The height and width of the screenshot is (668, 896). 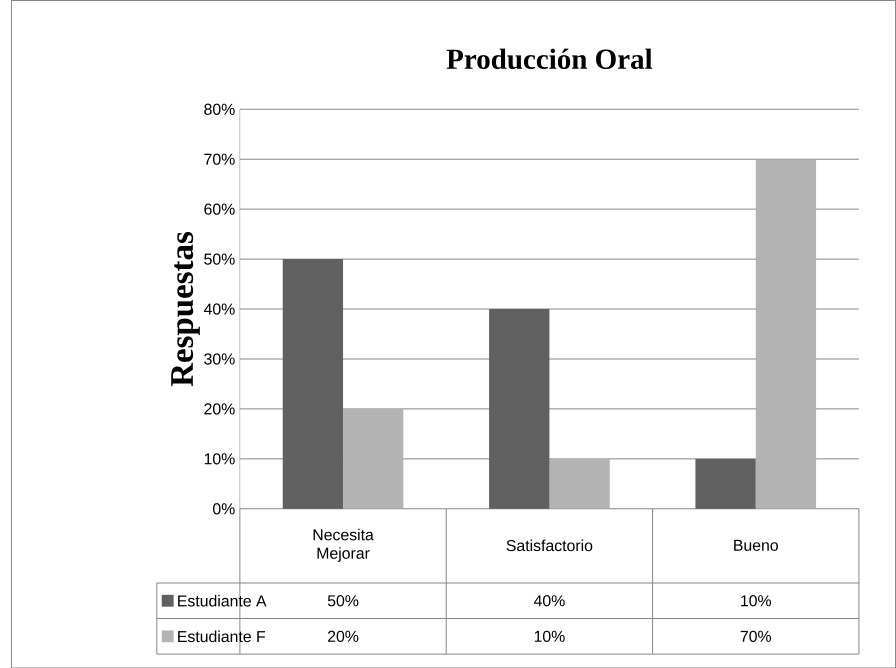 What do you see at coordinates (222, 636) in the screenshot?
I see `legend-label: Estudiante F` at bounding box center [222, 636].